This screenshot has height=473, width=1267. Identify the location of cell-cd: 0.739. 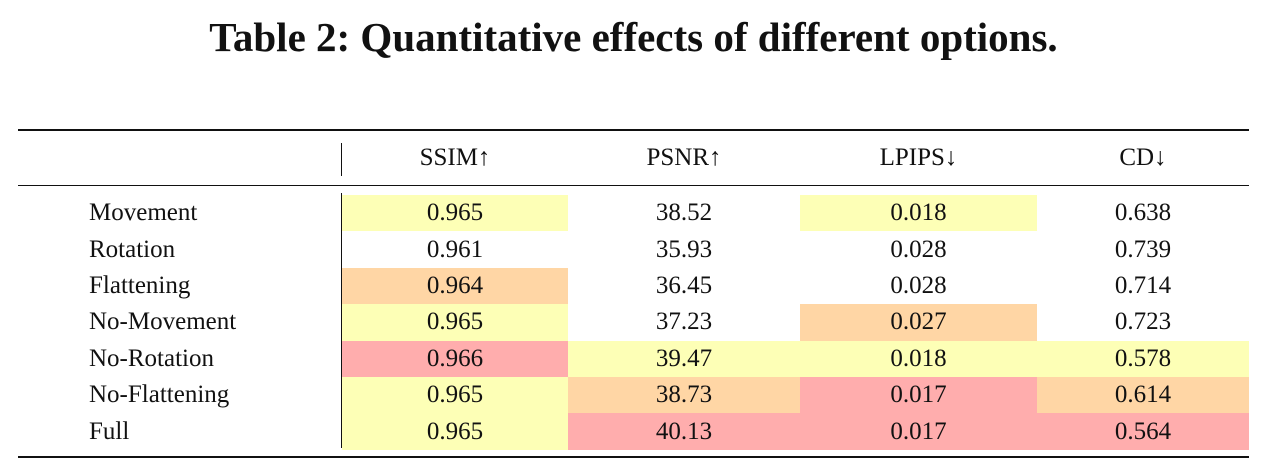
(1143, 249).